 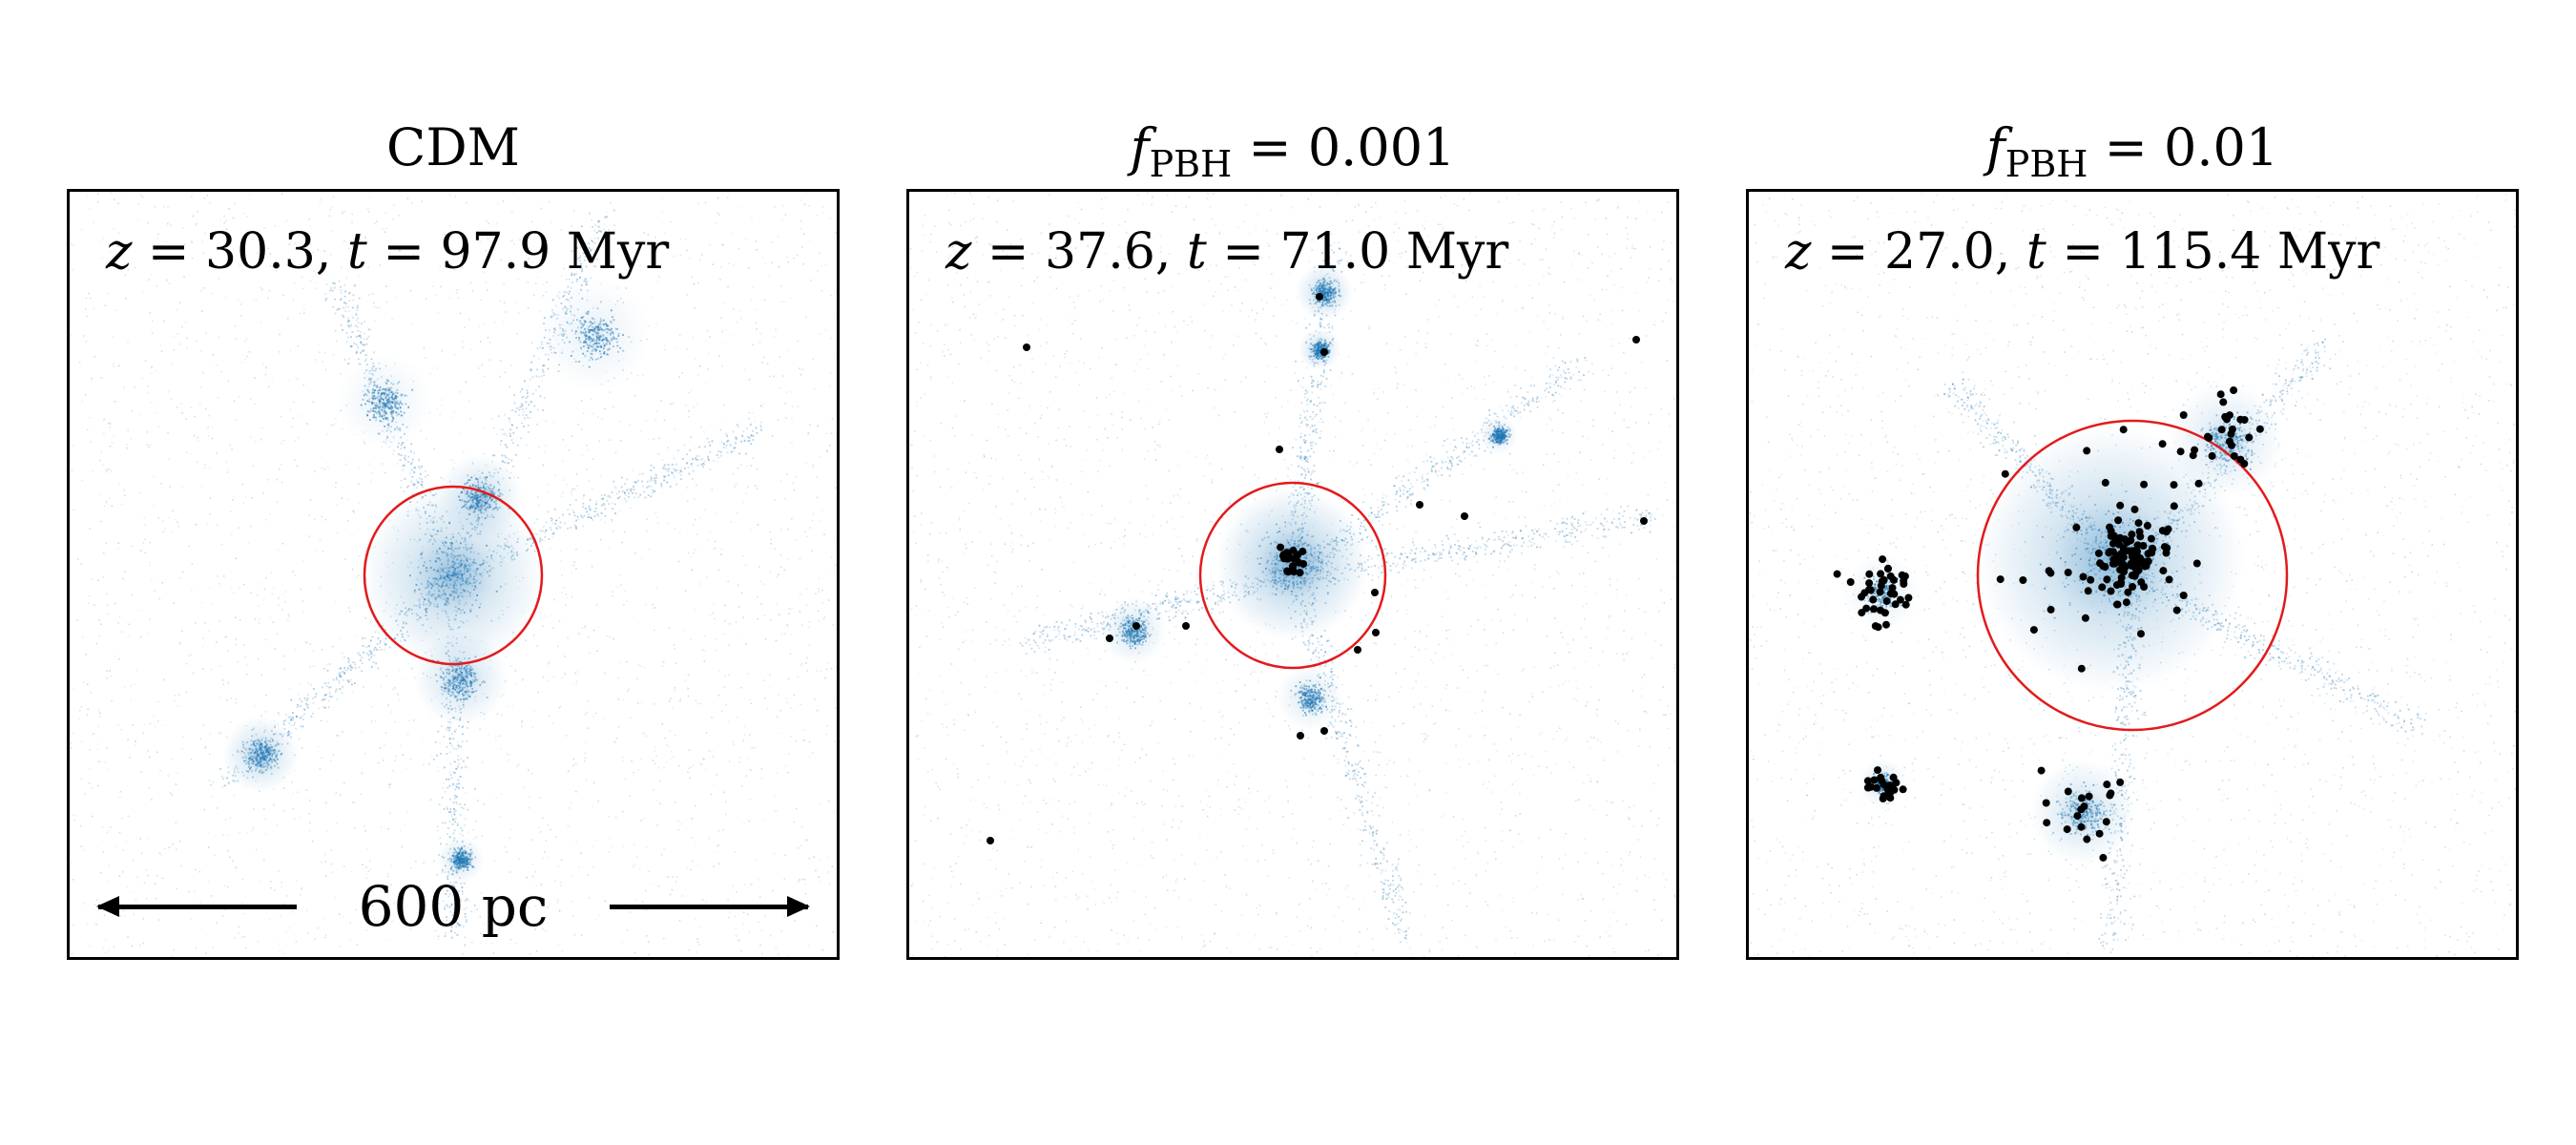 I want to click on panel-title-cdm-text: CDM, so click(x=453, y=147).